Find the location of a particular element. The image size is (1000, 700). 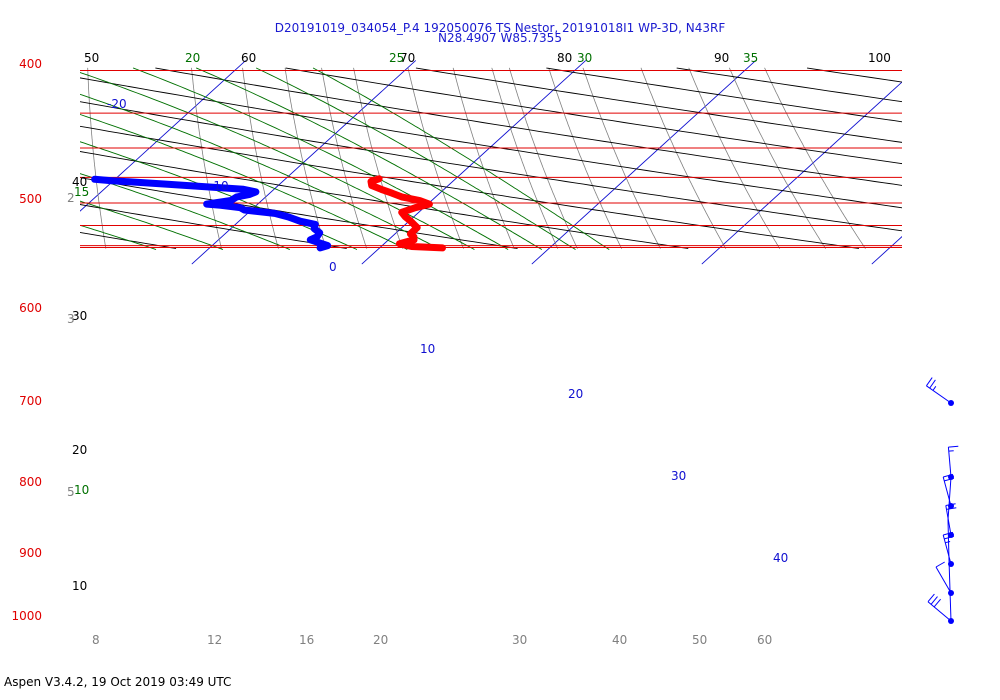

dry-adiabat-label: 80 is located at coordinates (564, 58).